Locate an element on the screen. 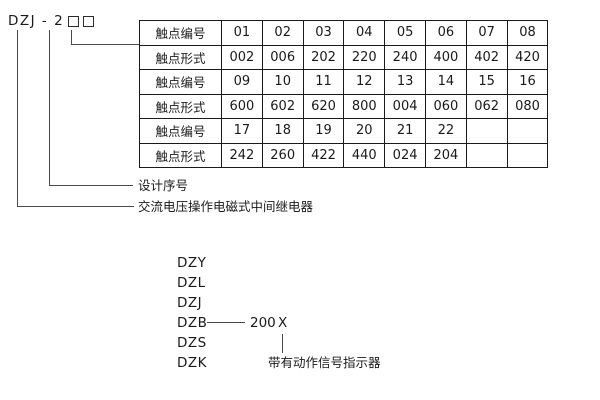  table-row: 触点编号 09 10 11 12 13 14 15 16 is located at coordinates (344, 82).